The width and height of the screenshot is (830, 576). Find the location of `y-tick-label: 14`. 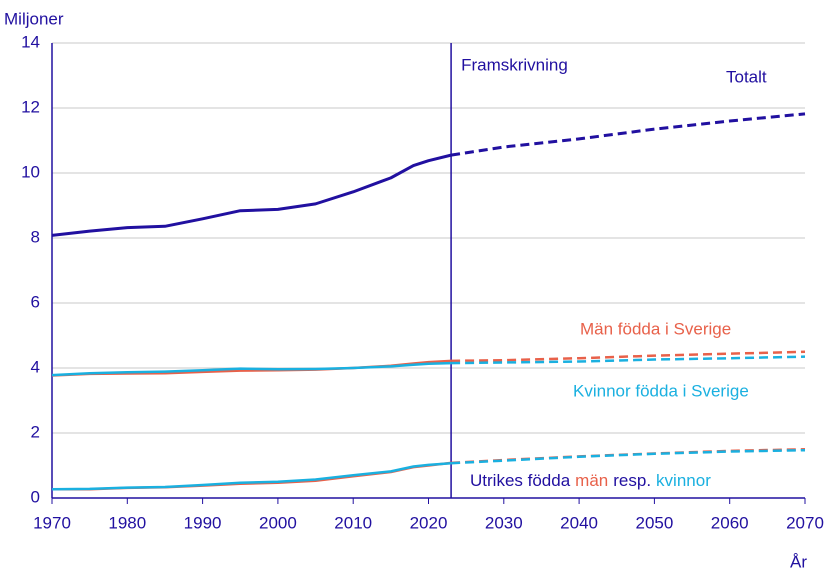

y-tick-label: 14 is located at coordinates (30, 41).